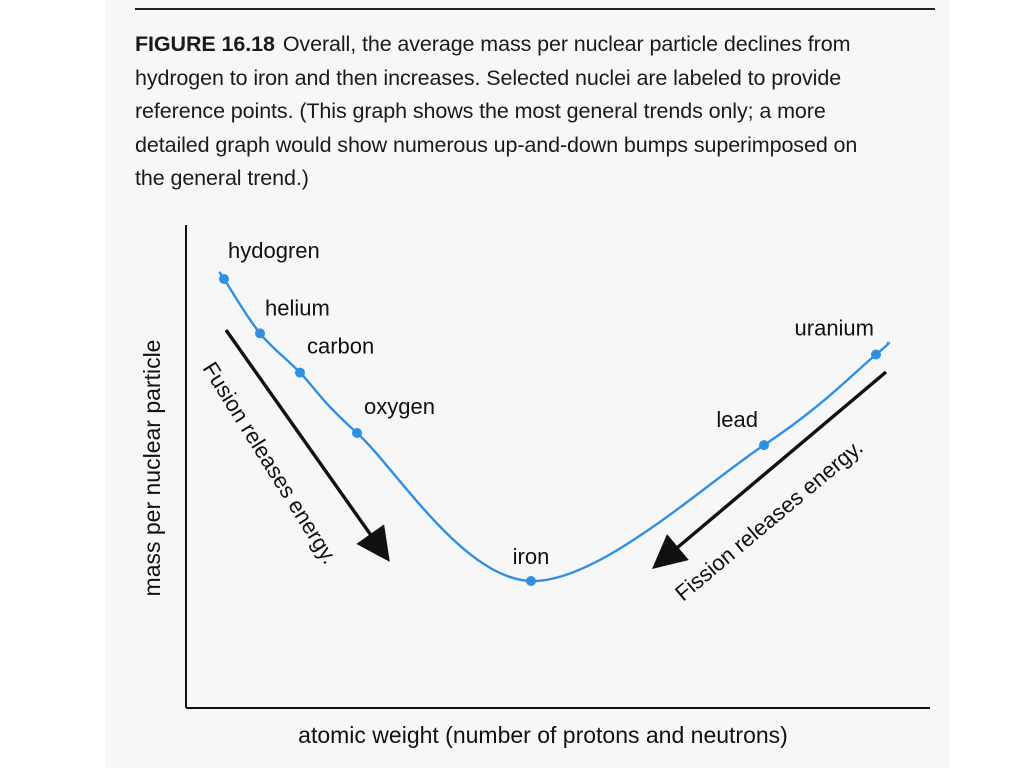 This screenshot has width=1024, height=768. I want to click on caption-line-5: the general trend.), so click(222, 178).